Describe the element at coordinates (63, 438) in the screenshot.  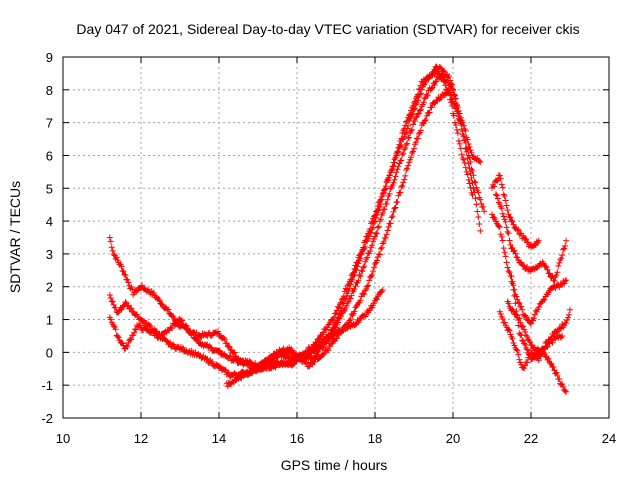
I see `x-tick-label: 10` at that location.